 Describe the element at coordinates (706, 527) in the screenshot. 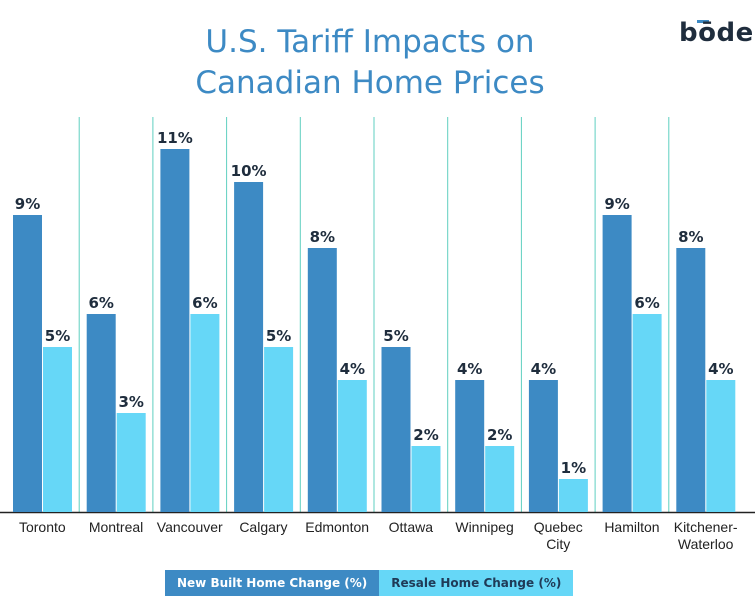

I see `x-tick-label: Kitchener-` at that location.